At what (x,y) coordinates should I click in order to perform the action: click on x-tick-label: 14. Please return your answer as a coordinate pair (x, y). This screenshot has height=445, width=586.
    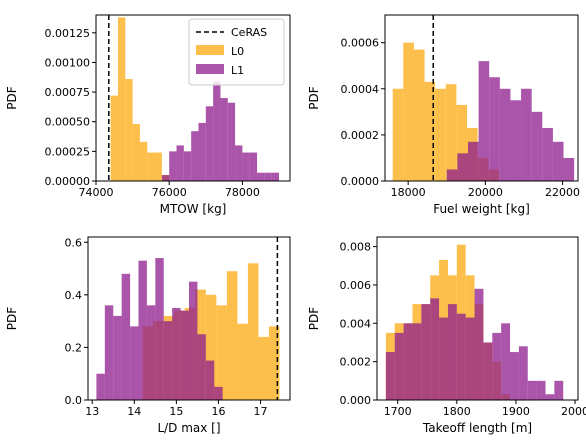
    Looking at the image, I should click on (134, 411).